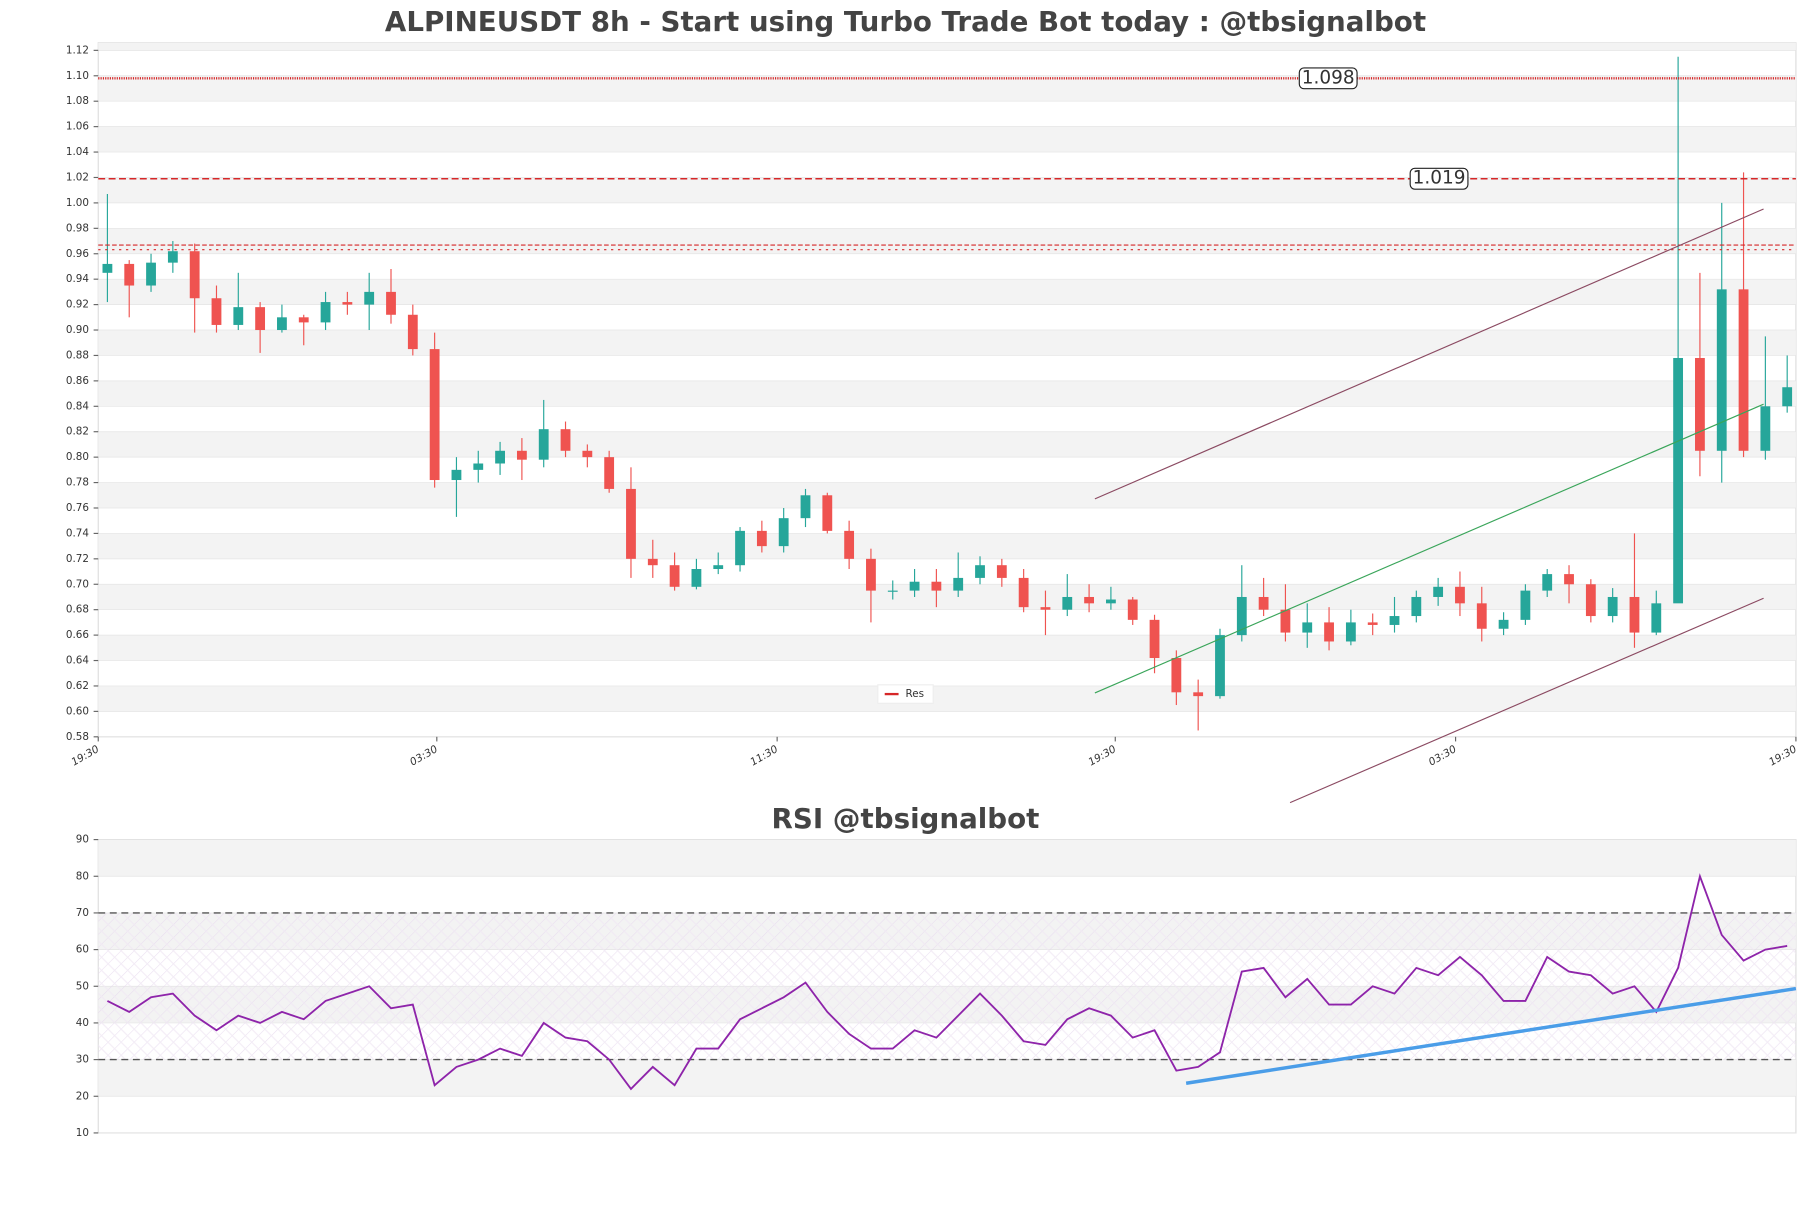  What do you see at coordinates (77, 305) in the screenshot?
I see `y-tick-label: 0.92` at bounding box center [77, 305].